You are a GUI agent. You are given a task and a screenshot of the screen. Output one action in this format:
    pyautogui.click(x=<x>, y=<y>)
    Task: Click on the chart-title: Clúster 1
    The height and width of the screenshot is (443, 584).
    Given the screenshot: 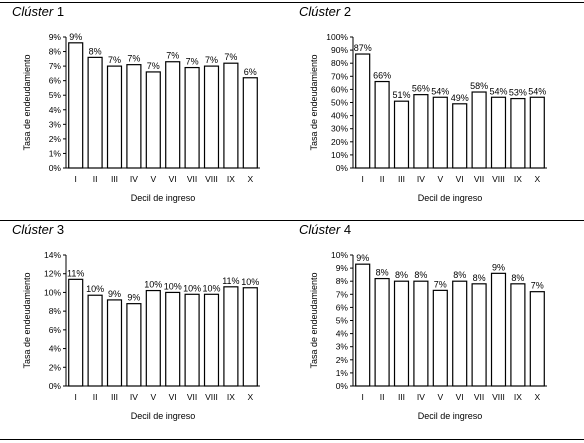 What is the action you would take?
    pyautogui.click(x=38, y=11)
    